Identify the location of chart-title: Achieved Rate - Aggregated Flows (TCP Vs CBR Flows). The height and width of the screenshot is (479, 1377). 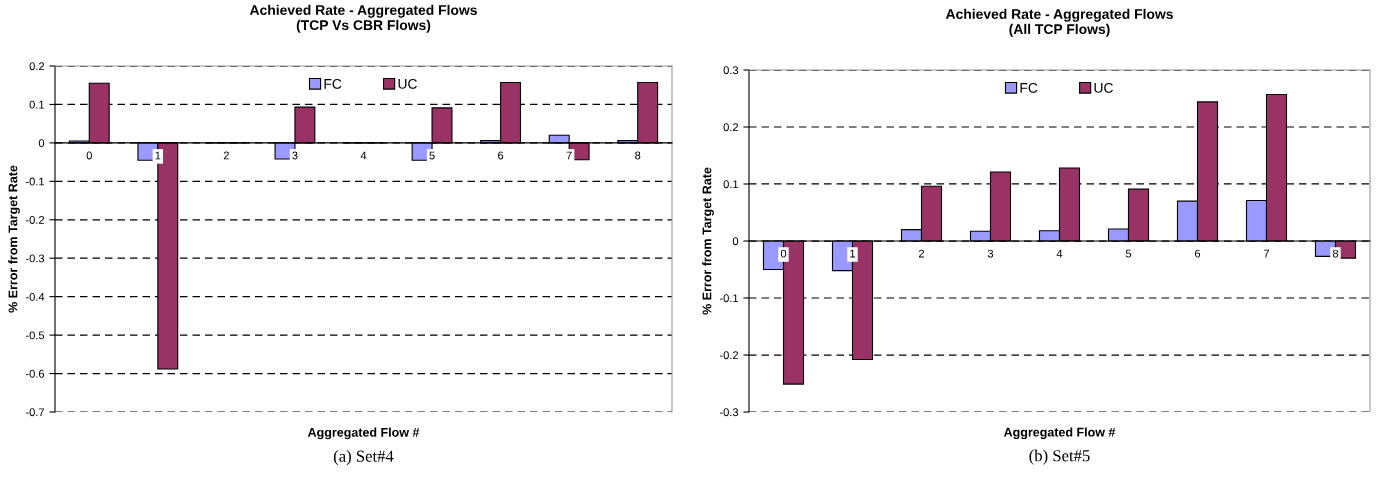
(363, 18).